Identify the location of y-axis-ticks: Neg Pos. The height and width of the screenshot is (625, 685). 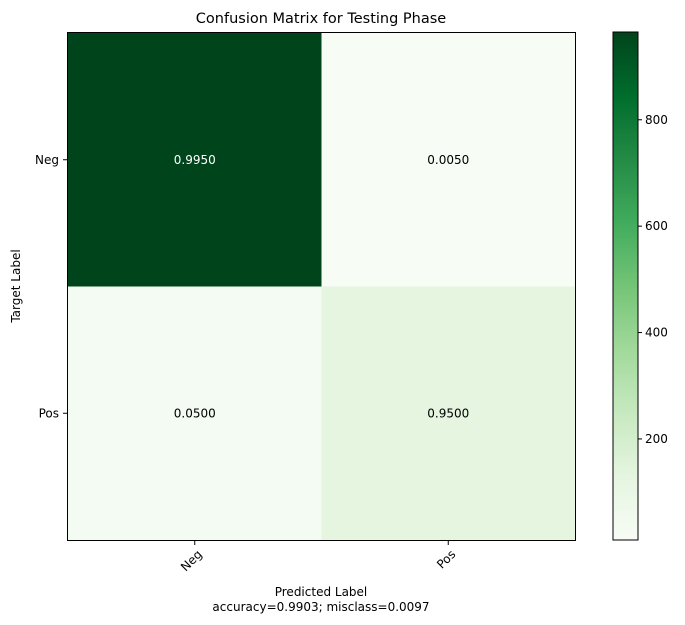
(51, 286).